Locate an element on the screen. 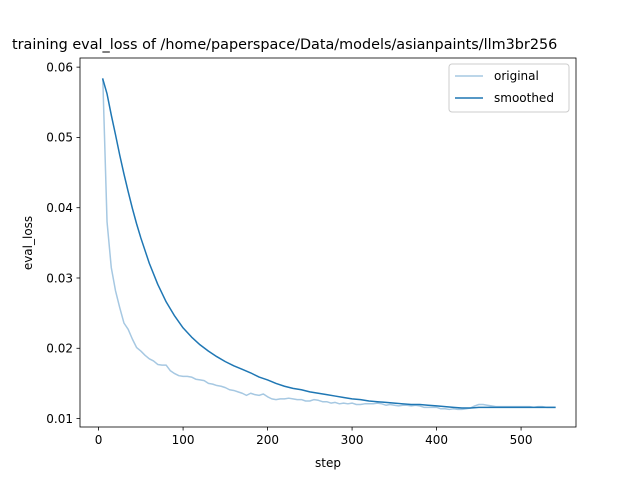 The image size is (640, 480). x-tick-label: 100 is located at coordinates (183, 440).